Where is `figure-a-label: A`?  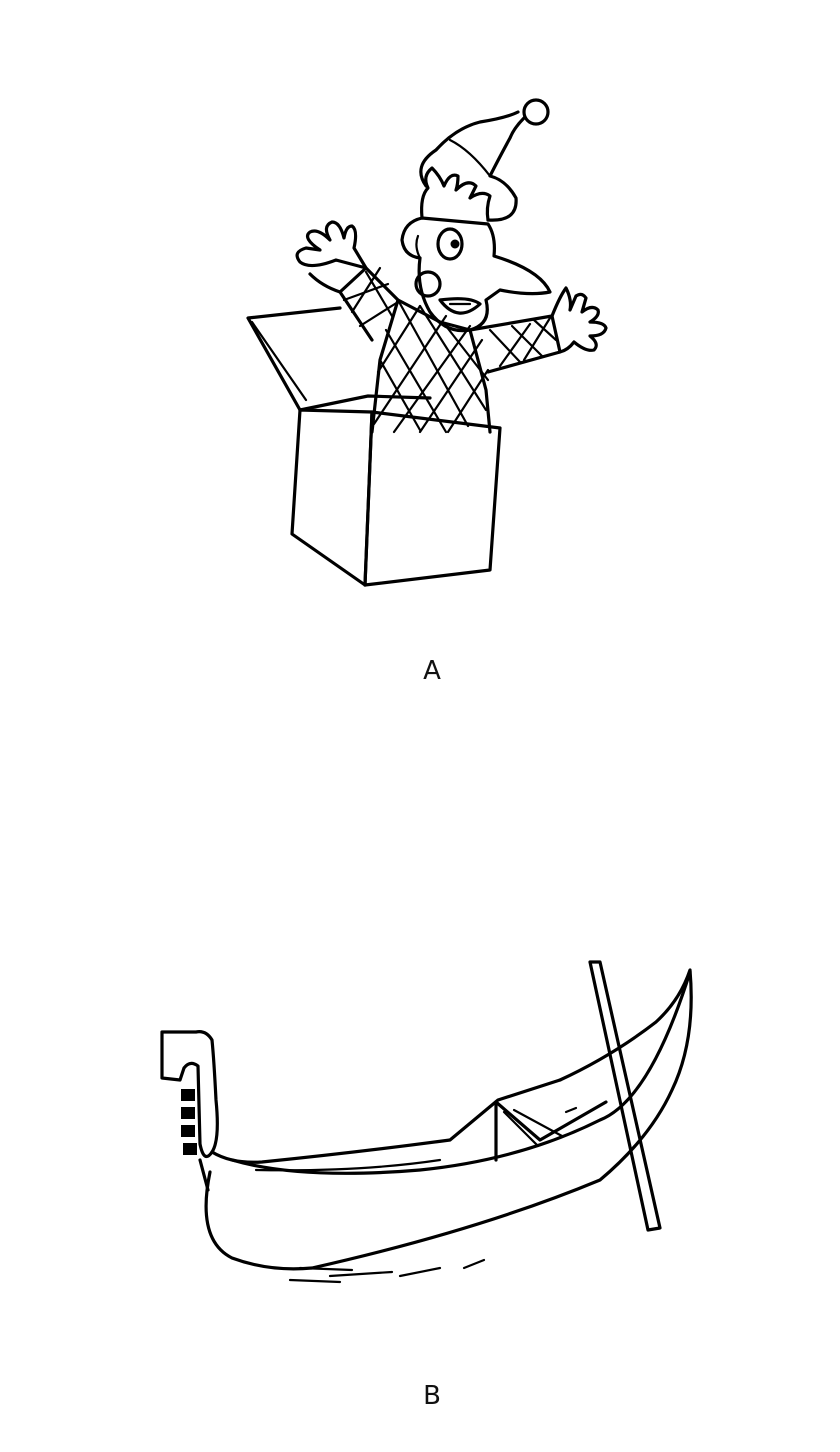
figure-a-label: A is located at coordinates (432, 671).